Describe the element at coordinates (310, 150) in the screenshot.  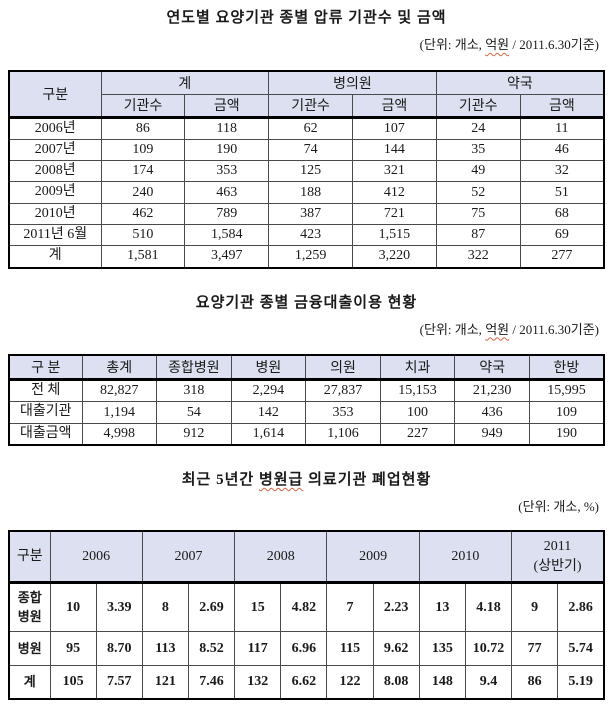
I see `cell: 74` at that location.